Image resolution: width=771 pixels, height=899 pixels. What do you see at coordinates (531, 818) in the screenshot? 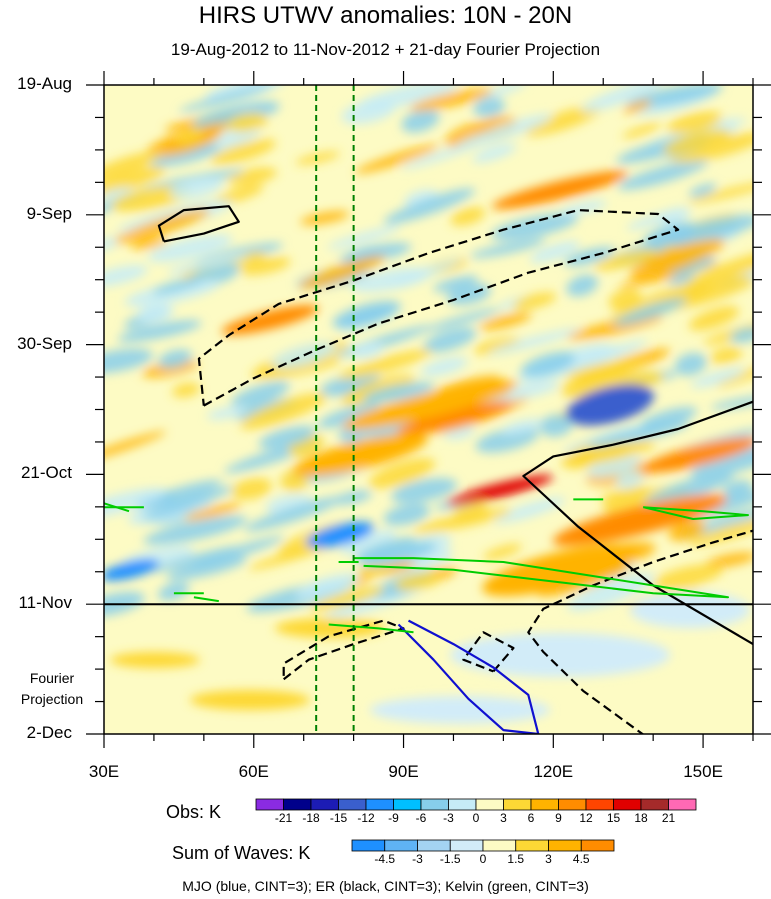
I see `obs_colorbar-tick-label: 6` at bounding box center [531, 818].